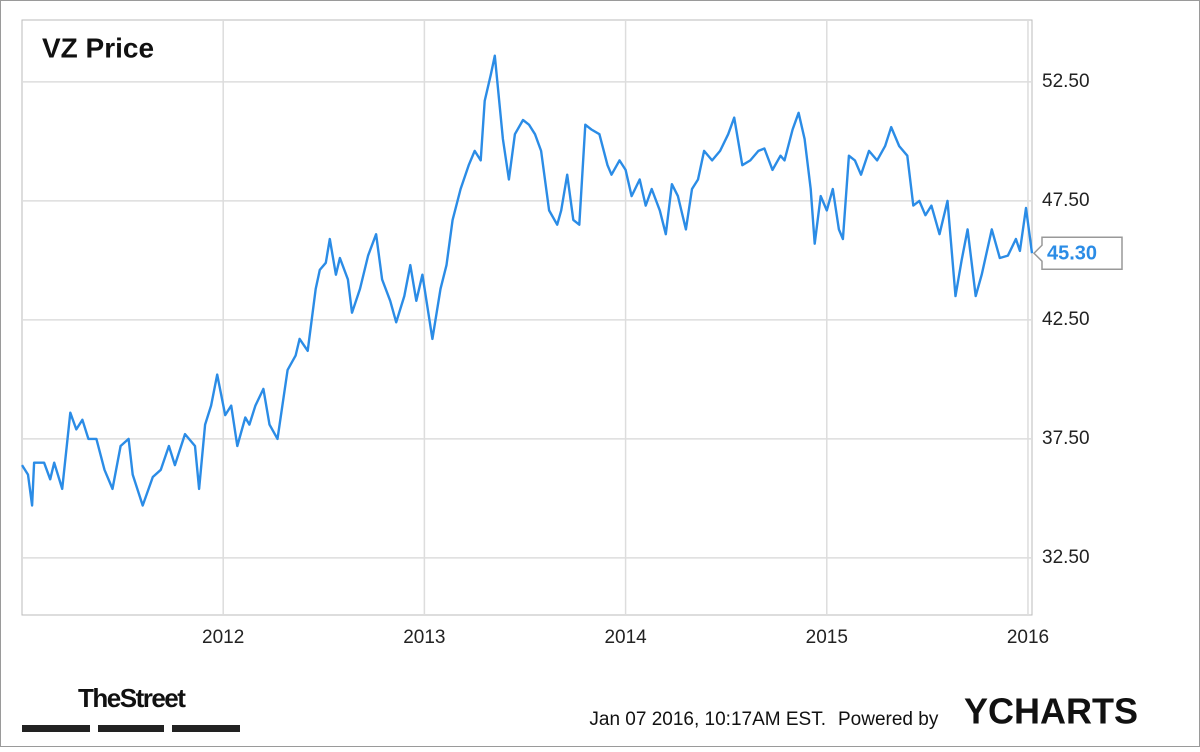 The image size is (1200, 752). I want to click on x-tick-label: 2013, so click(424, 637).